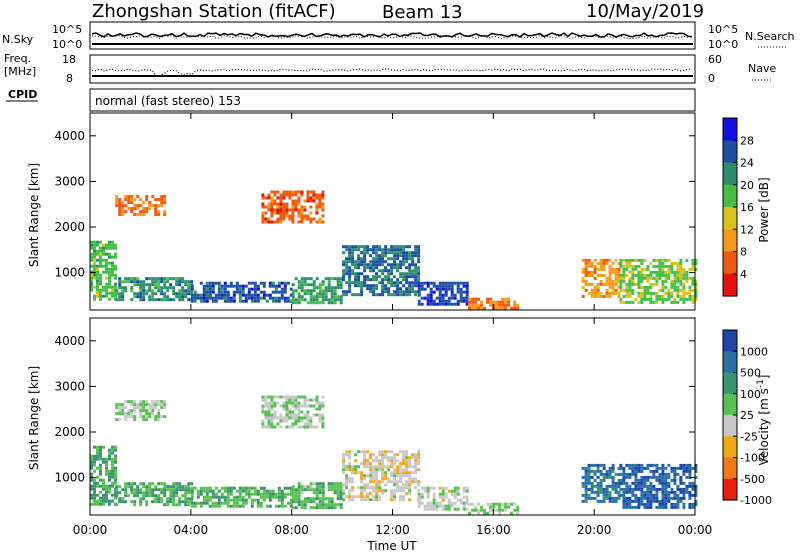 Image resolution: width=800 pixels, height=554 pixels. Describe the element at coordinates (293, 412) in the screenshot. I see `echo-region` at that location.